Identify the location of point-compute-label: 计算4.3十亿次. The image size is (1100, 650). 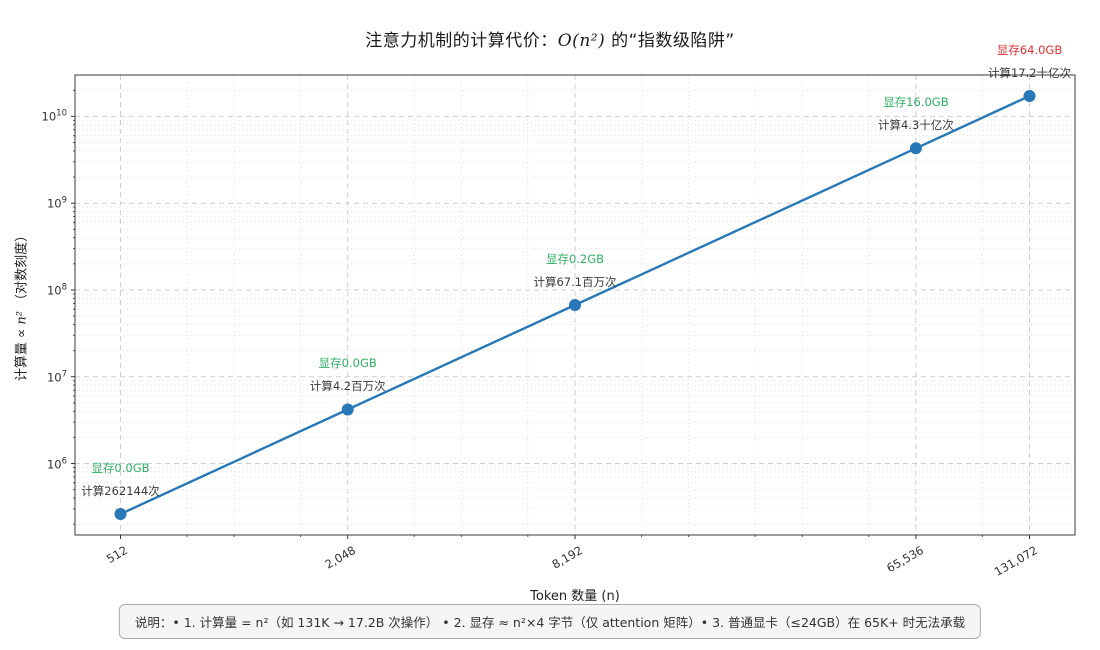
(915, 125).